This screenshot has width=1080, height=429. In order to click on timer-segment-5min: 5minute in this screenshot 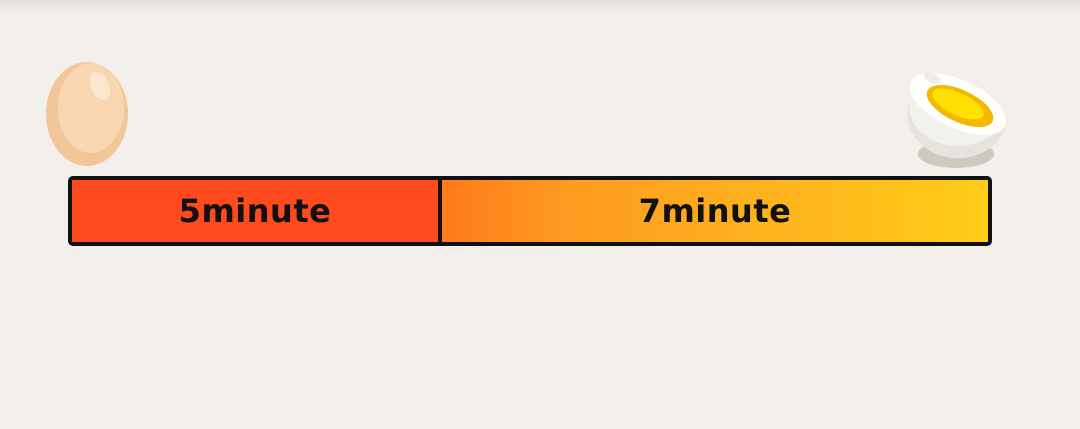, I will do `click(257, 211)`.